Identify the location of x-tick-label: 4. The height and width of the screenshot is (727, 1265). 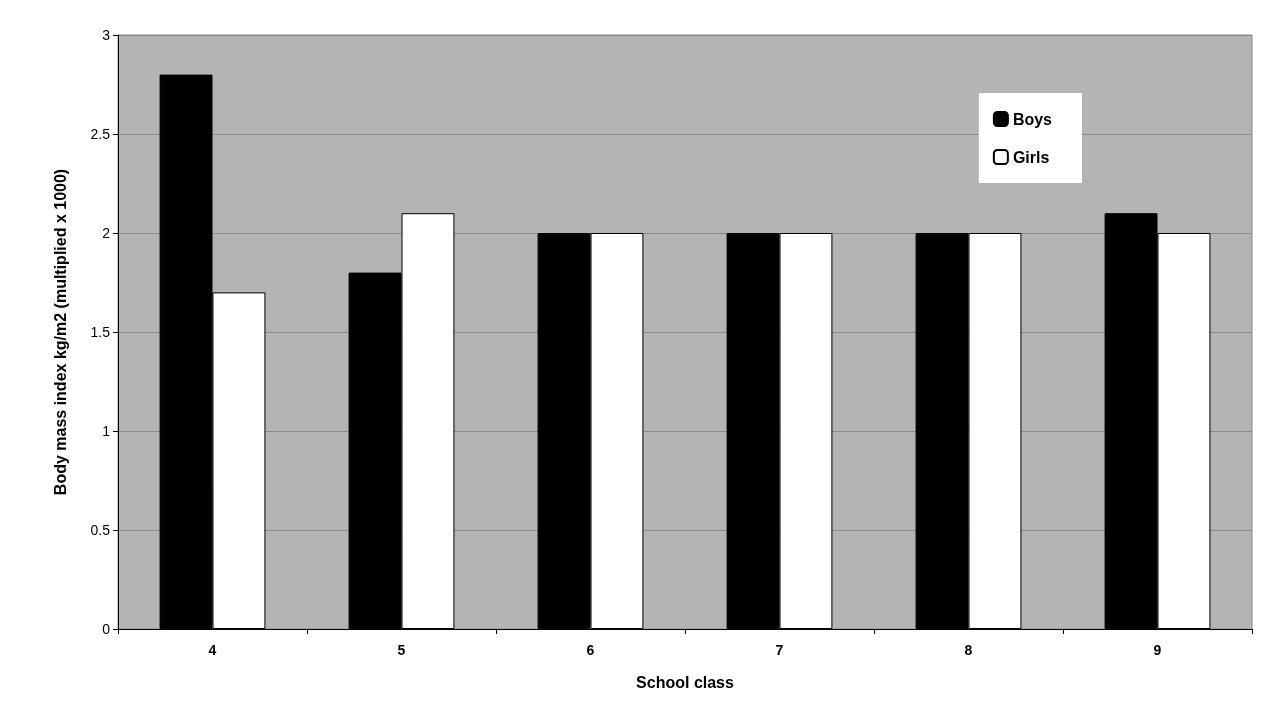
(212, 650).